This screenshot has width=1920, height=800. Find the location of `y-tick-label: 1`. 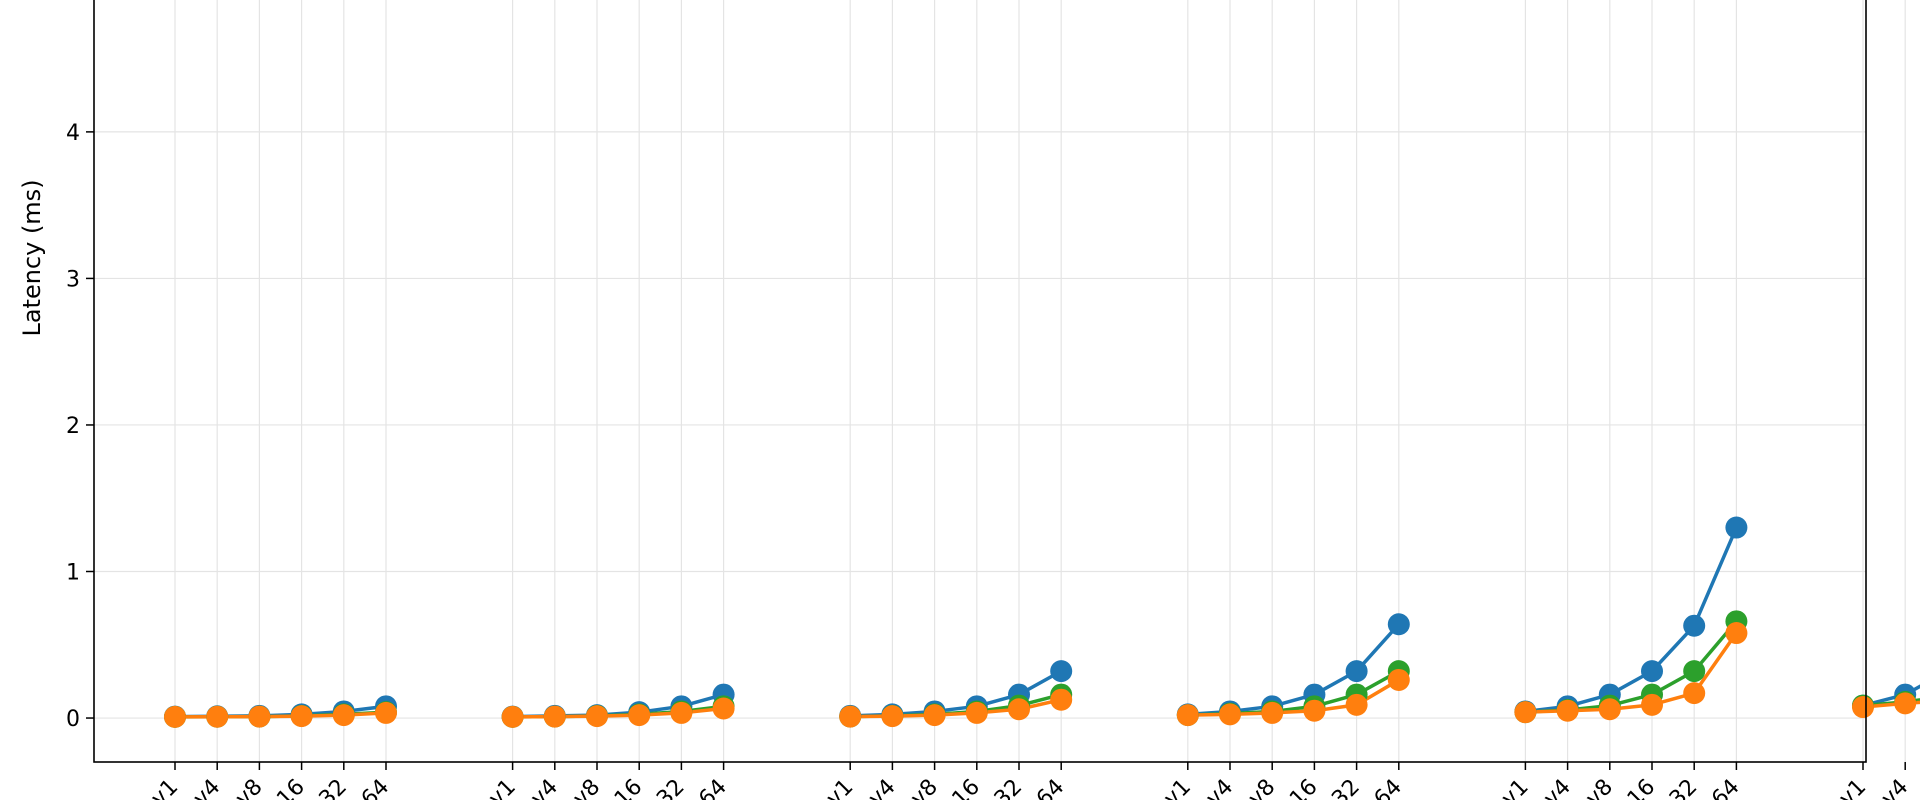

y-tick-label: 1 is located at coordinates (73, 573).